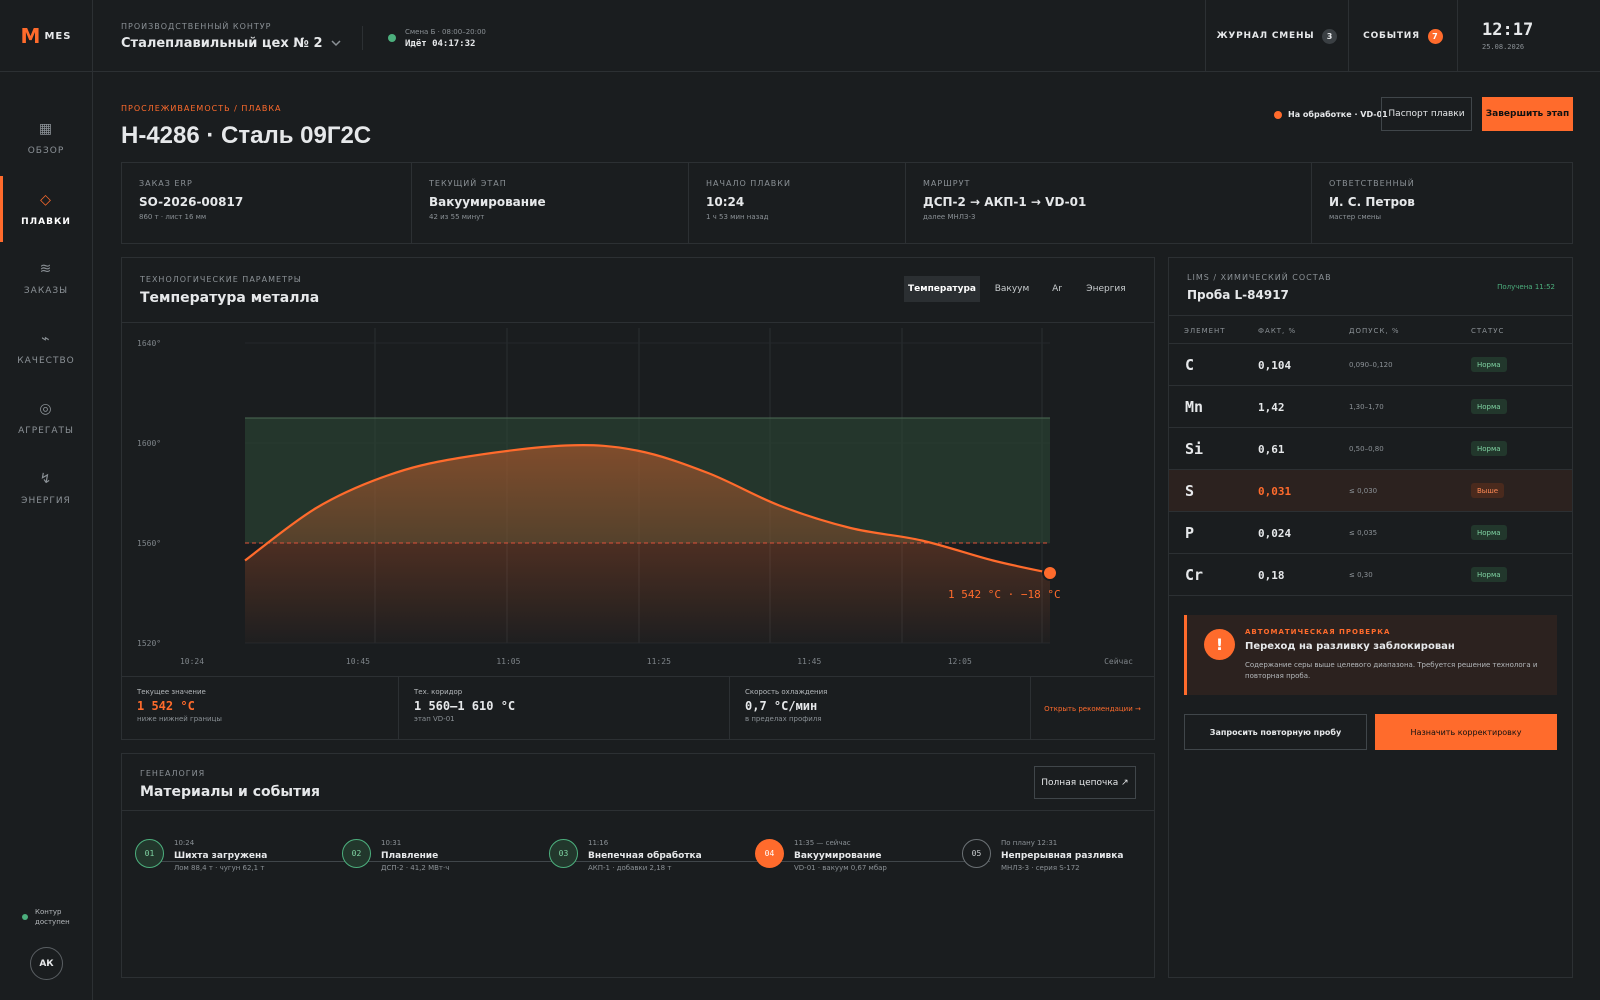 The image size is (1600, 1000). I want to click on current-point, so click(1050, 573).